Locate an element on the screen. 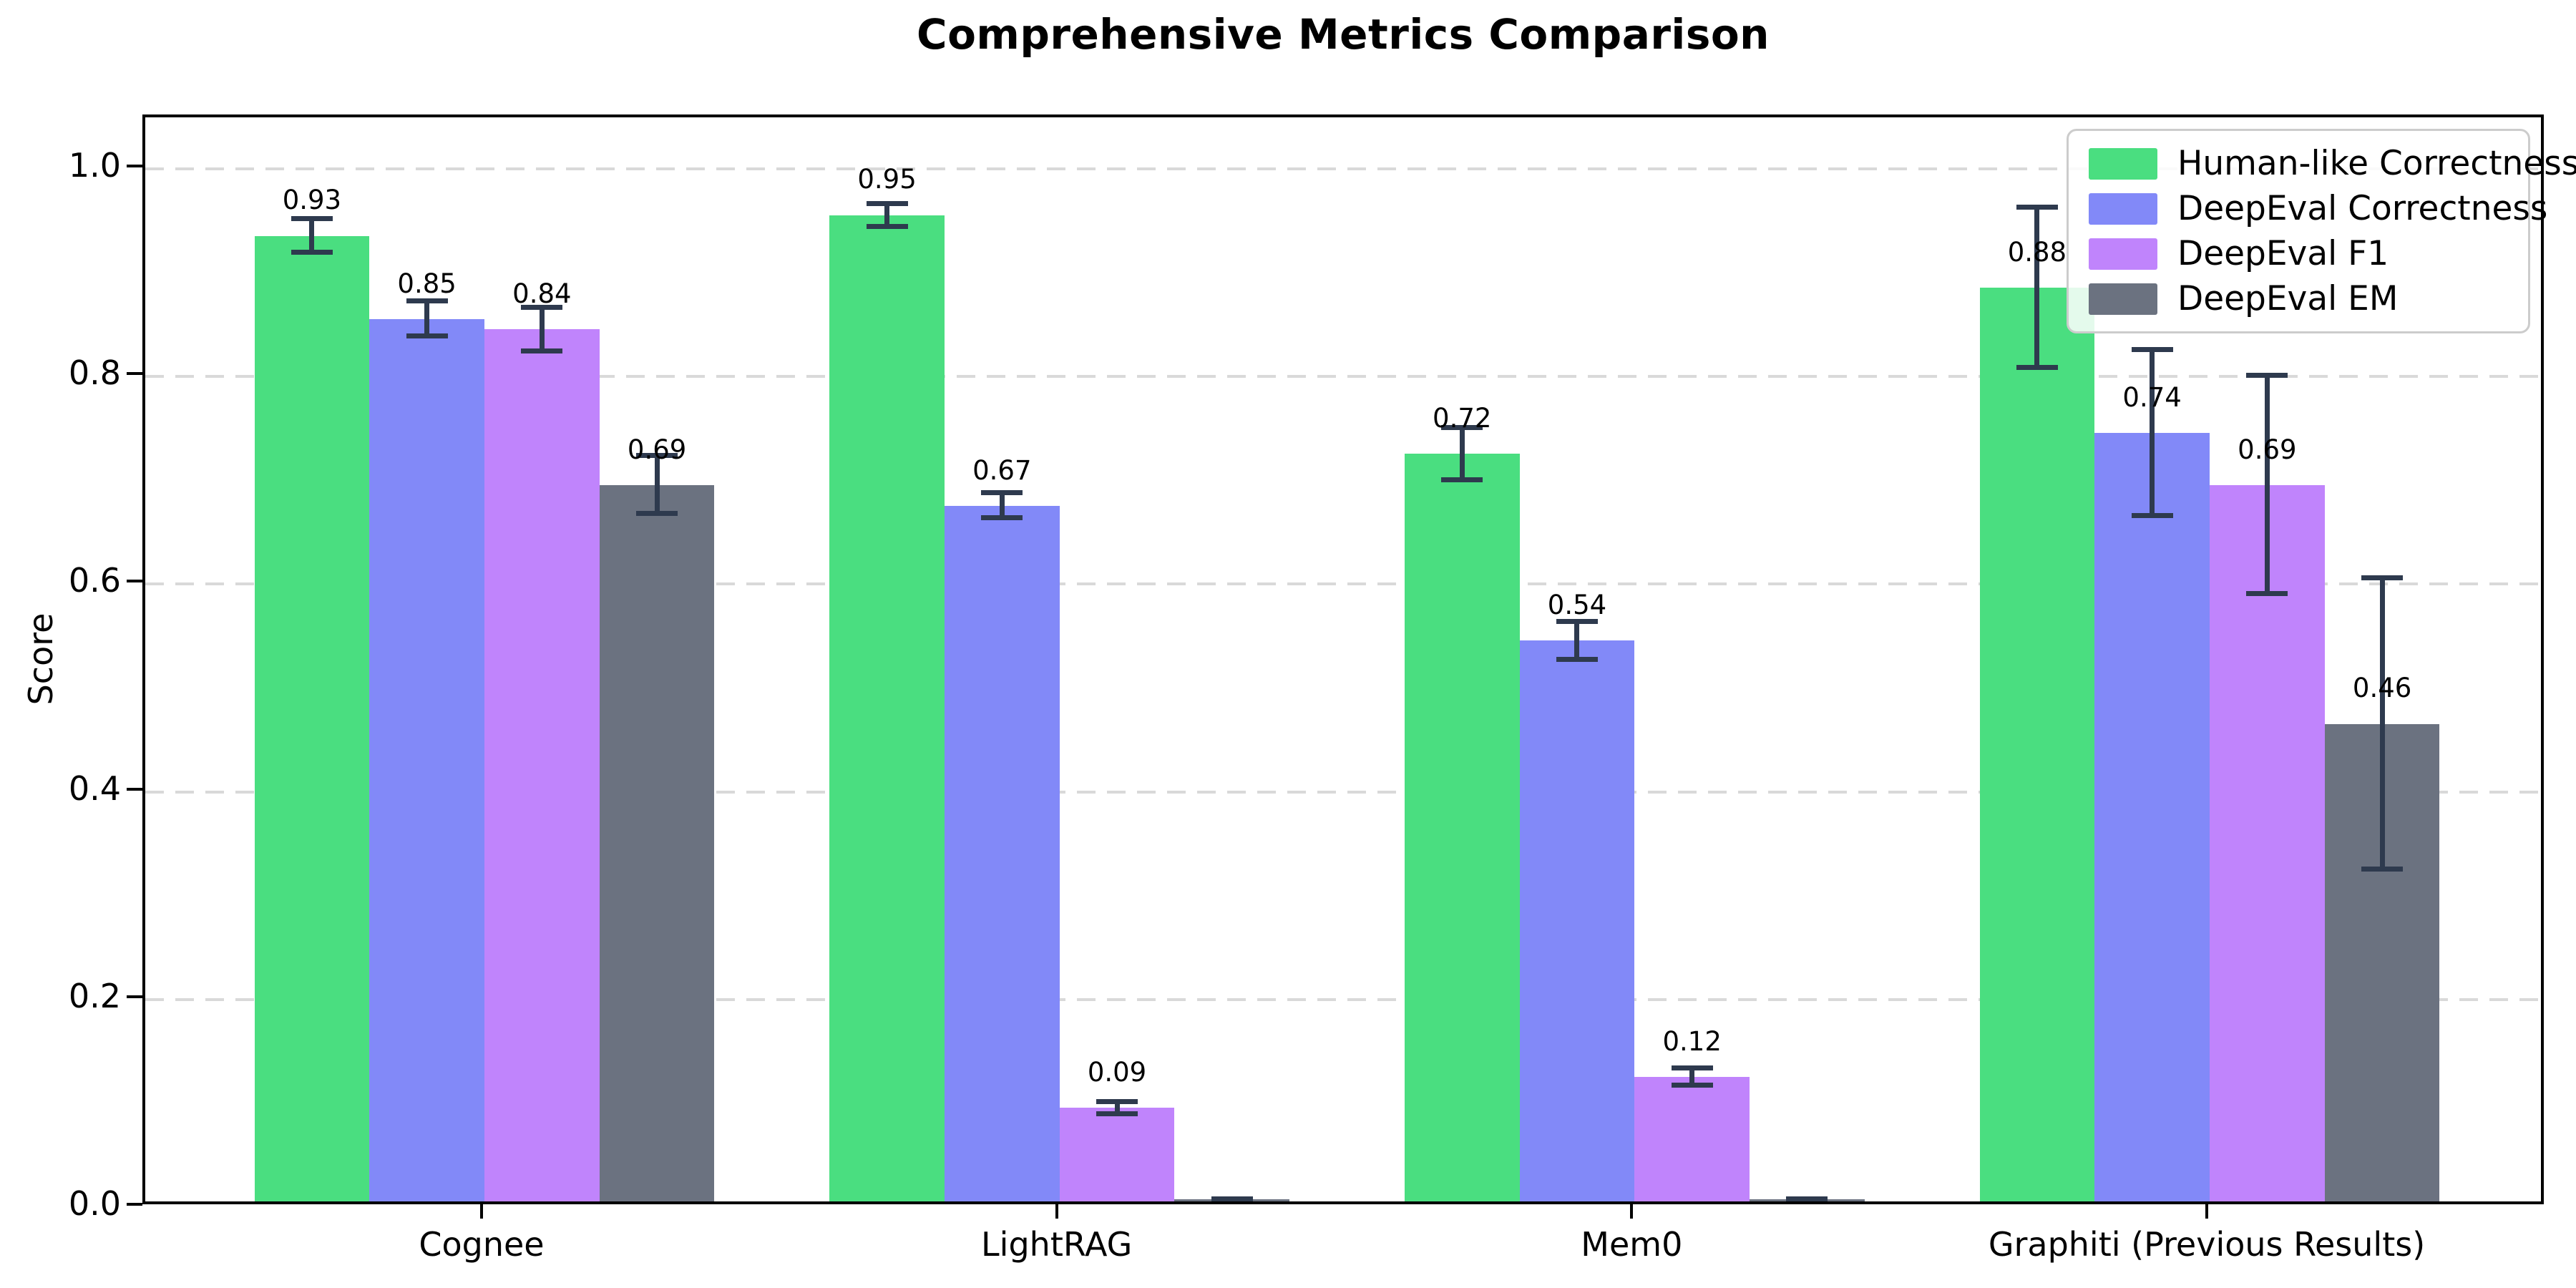 This screenshot has width=2576, height=1288. bar-deepeval-em-cognee is located at coordinates (657, 842).